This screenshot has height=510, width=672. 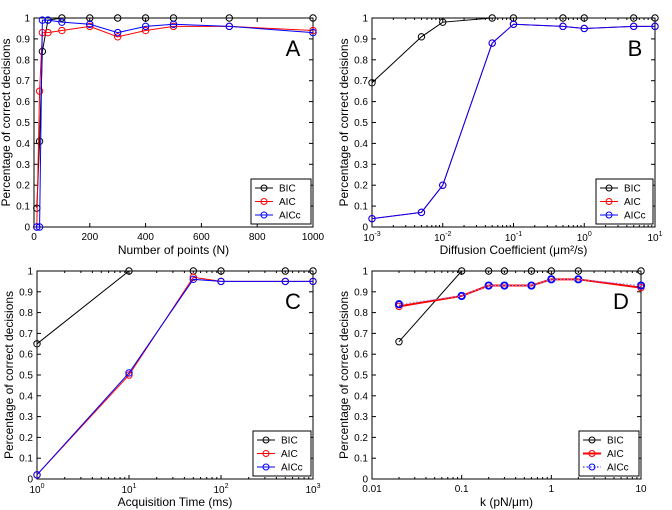 What do you see at coordinates (552, 489) in the screenshot?
I see `x-tick-label: 1` at bounding box center [552, 489].